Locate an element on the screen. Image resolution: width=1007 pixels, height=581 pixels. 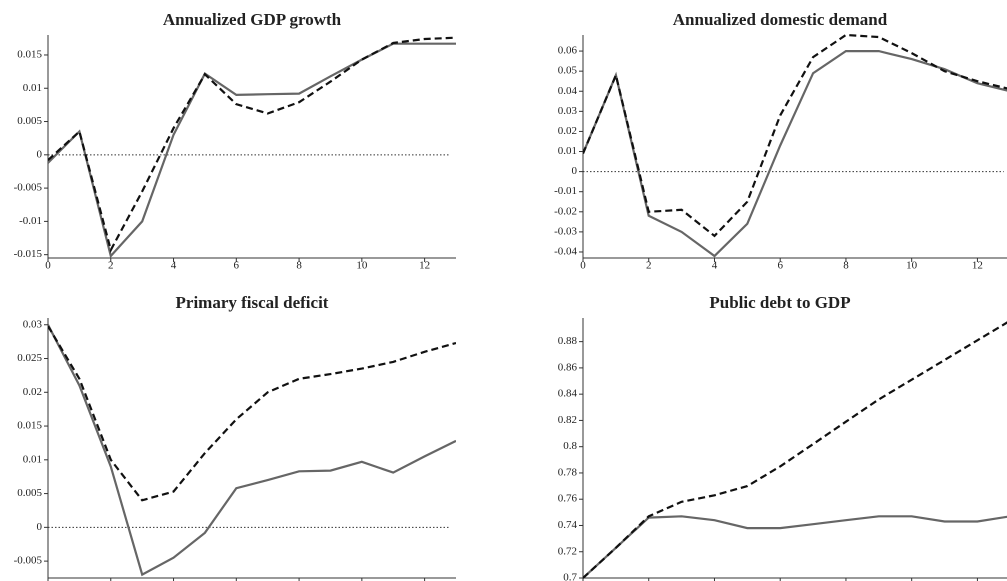
y-tick-label: 0.06 is located at coordinates (568, 51).